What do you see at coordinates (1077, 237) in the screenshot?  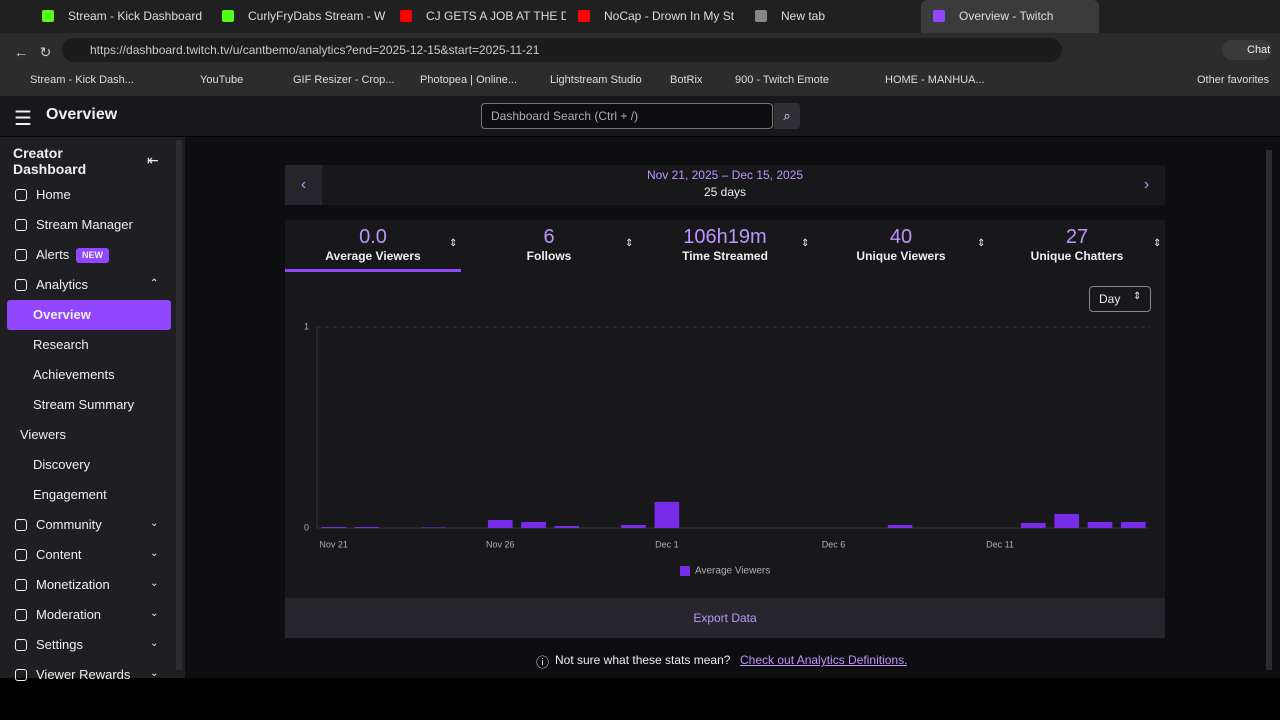 I see `stat-value: 27` at bounding box center [1077, 237].